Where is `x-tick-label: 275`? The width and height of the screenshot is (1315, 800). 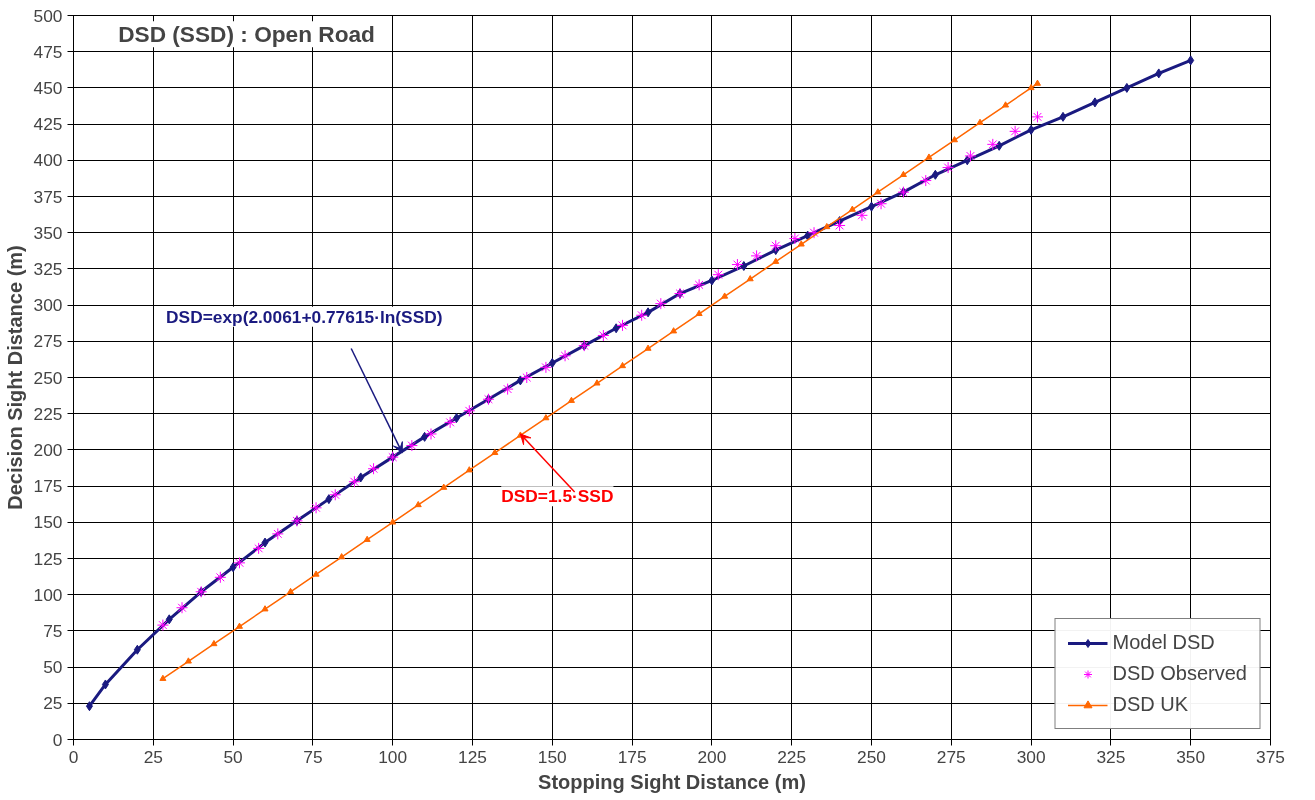 x-tick-label: 275 is located at coordinates (951, 756).